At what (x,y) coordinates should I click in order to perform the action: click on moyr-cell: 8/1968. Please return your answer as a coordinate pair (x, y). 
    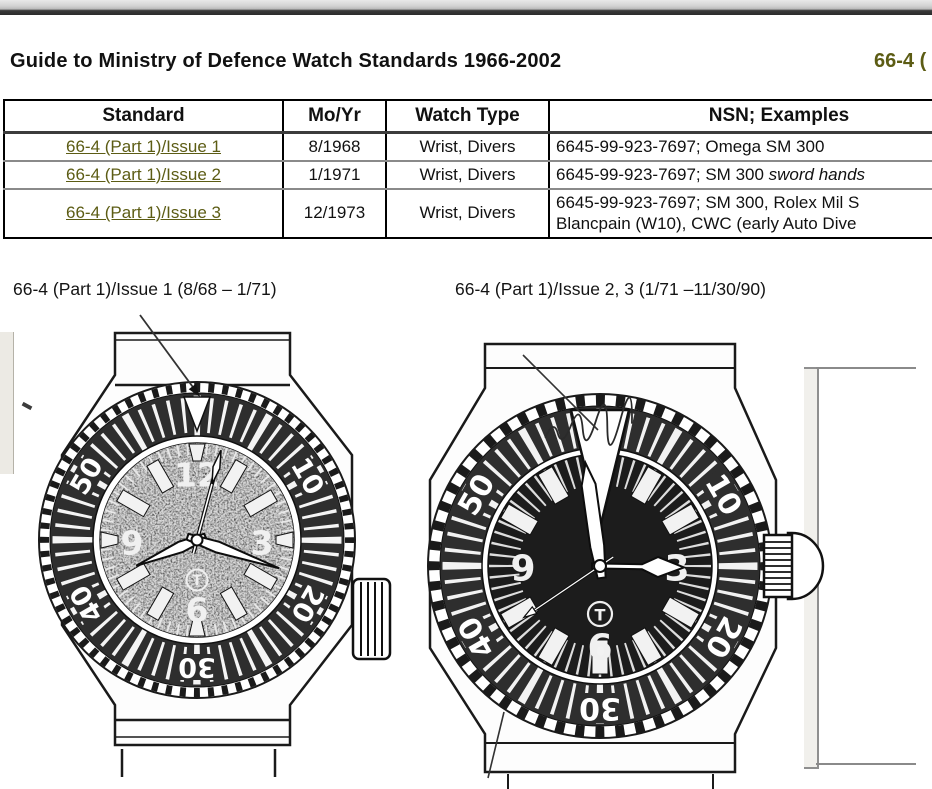
    Looking at the image, I should click on (335, 147).